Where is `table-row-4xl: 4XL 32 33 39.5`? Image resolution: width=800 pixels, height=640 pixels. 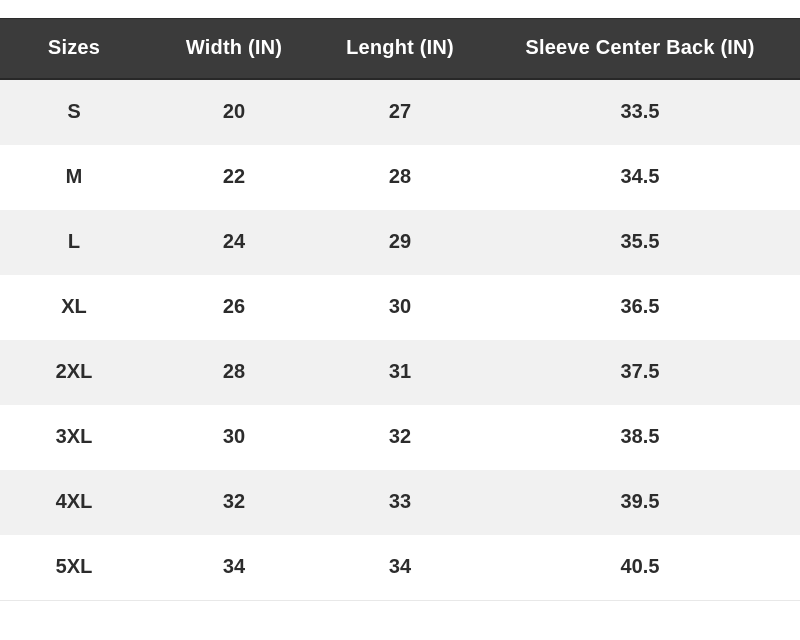 table-row-4xl: 4XL 32 33 39.5 is located at coordinates (400, 502).